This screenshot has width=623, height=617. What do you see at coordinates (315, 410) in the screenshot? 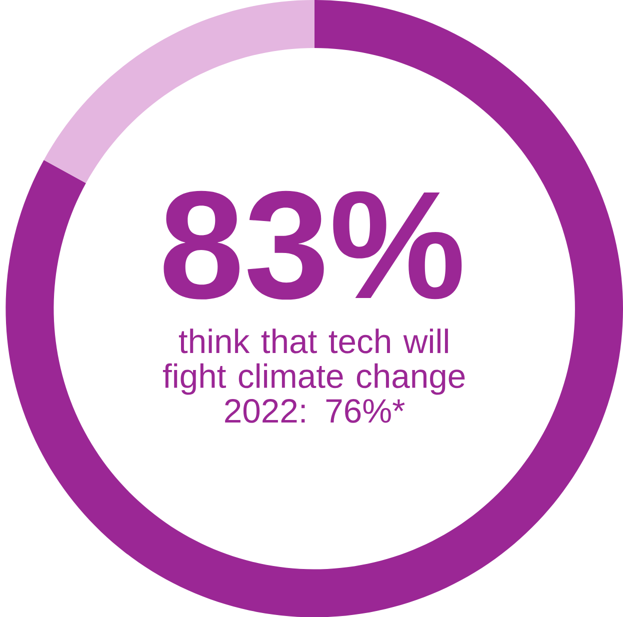
I see `text: 2022: 76%*` at bounding box center [315, 410].